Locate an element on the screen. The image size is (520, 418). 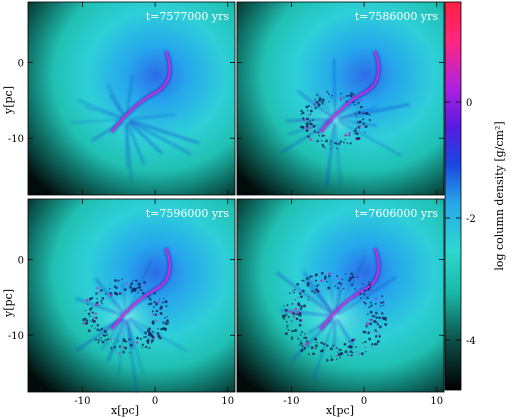
x-axis-label-right: x[pc] is located at coordinates (340, 410).